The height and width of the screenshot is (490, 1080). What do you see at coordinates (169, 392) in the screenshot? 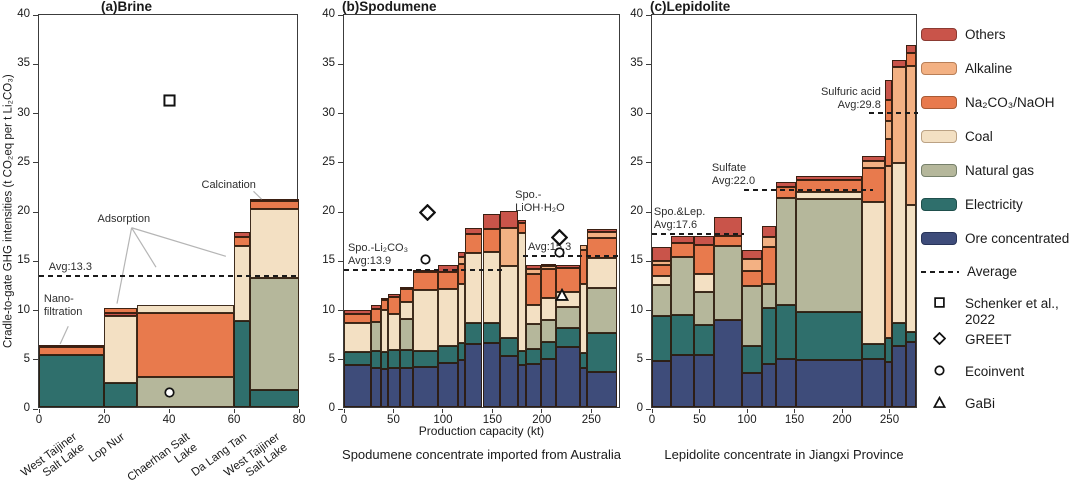
I see `circle-glyph` at bounding box center [169, 392].